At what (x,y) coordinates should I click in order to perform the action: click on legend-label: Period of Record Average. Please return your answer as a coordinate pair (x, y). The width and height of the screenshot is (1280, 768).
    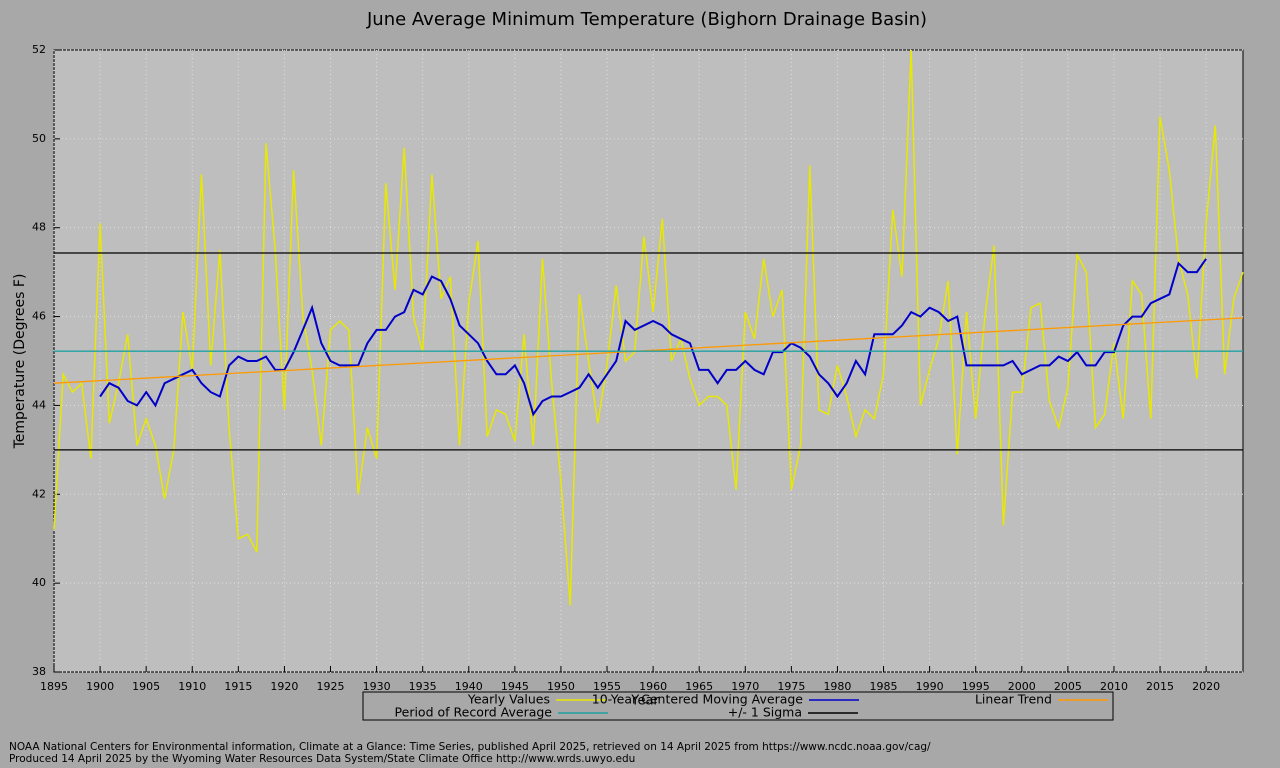
    Looking at the image, I should click on (474, 712).